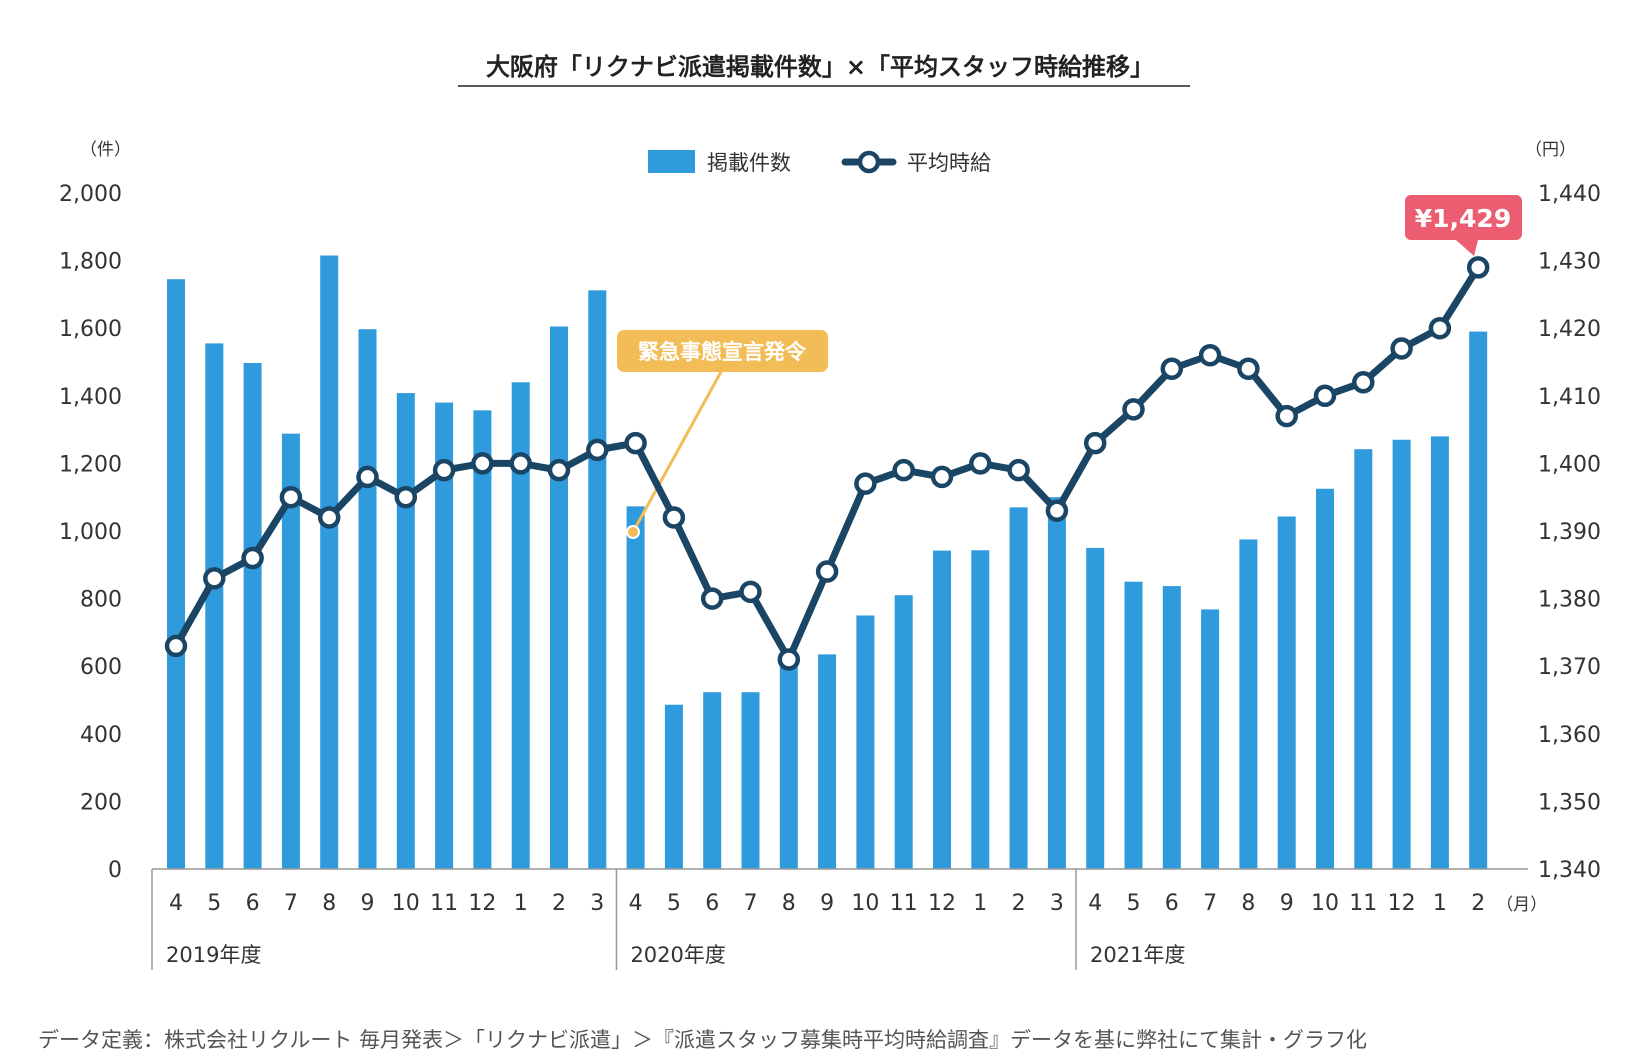  What do you see at coordinates (1569, 600) in the screenshot?
I see `right-tick-label: 1,380` at bounding box center [1569, 600].